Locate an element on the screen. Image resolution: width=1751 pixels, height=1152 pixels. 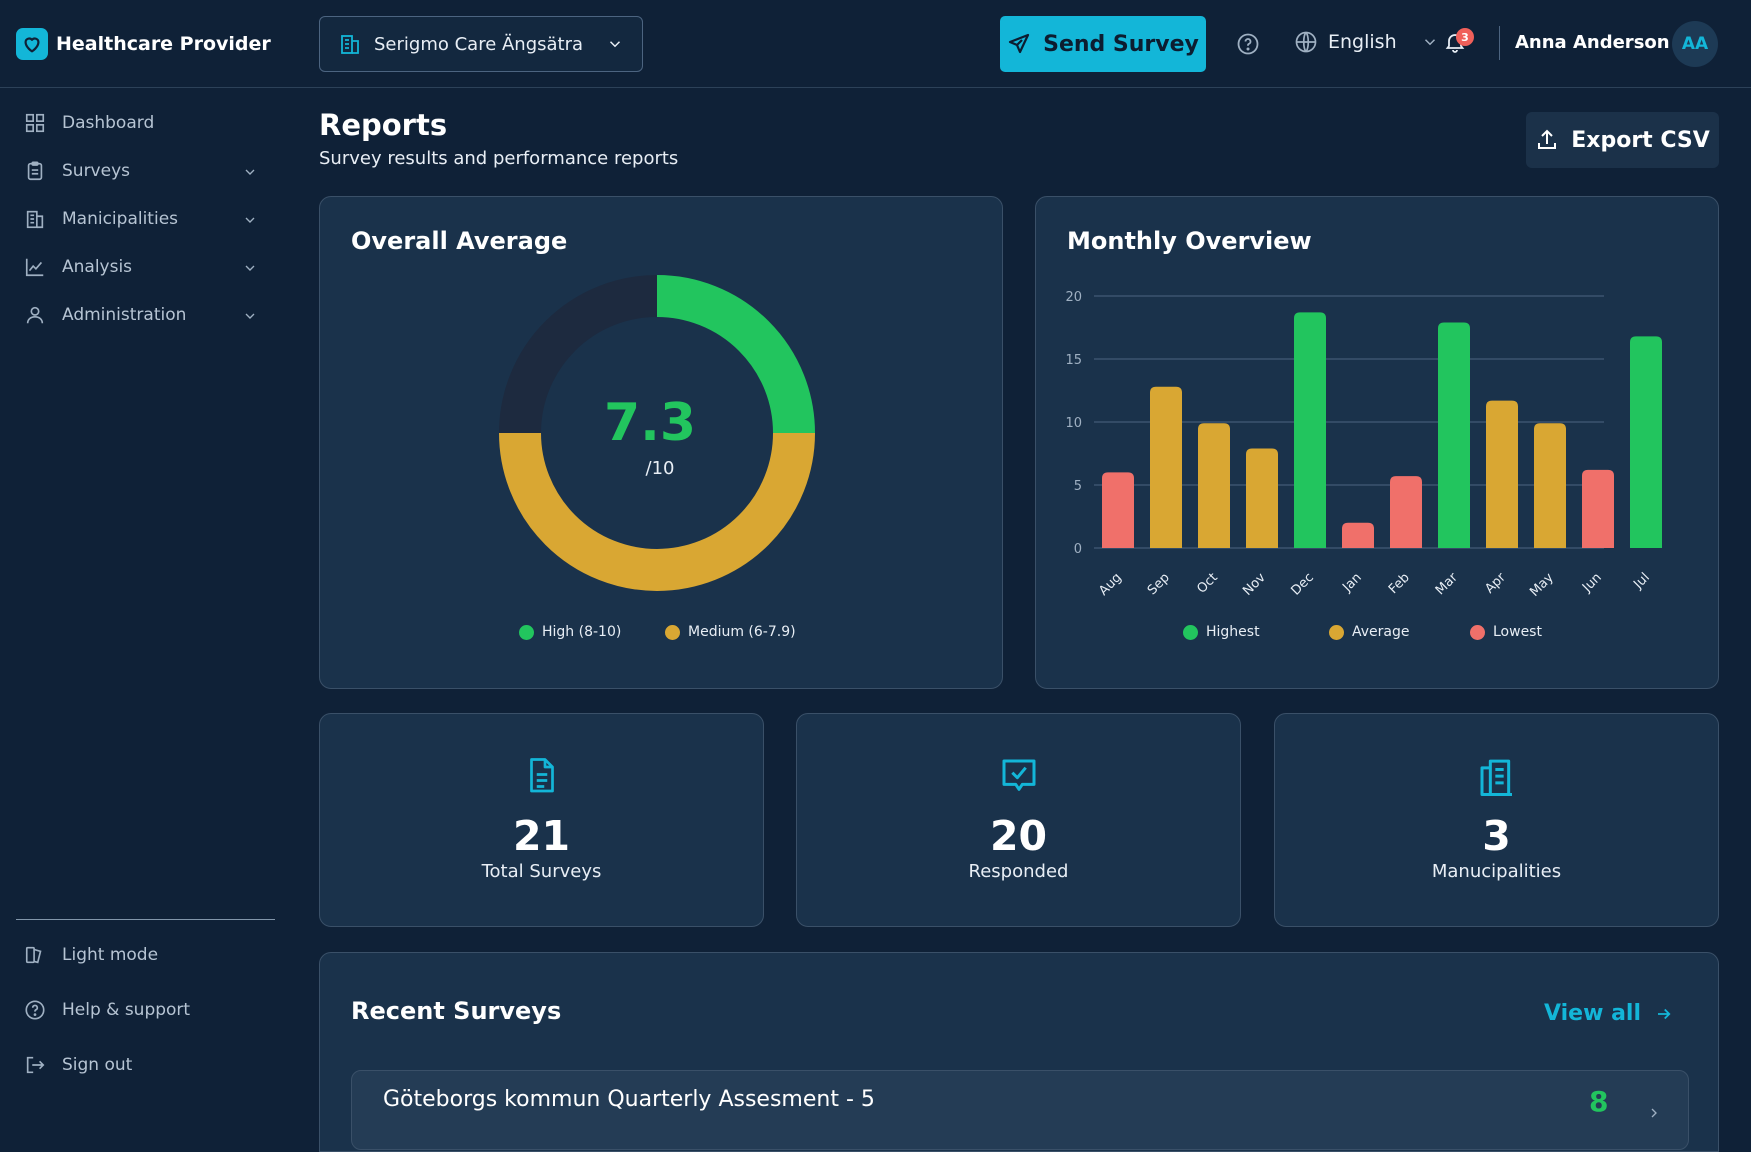
stat-value: 20 is located at coordinates (1018, 836).